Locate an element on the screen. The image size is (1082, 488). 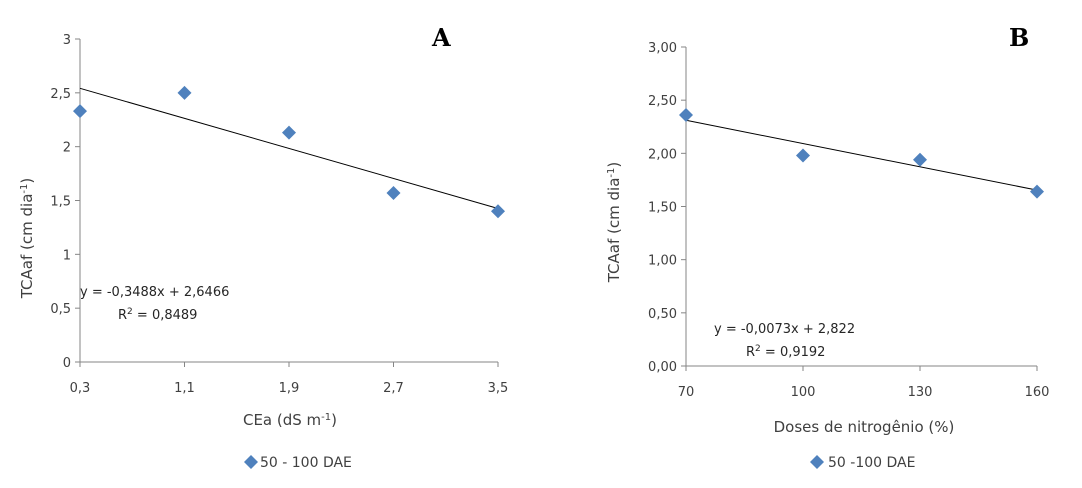
chart-b-points is located at coordinates (861, 153).